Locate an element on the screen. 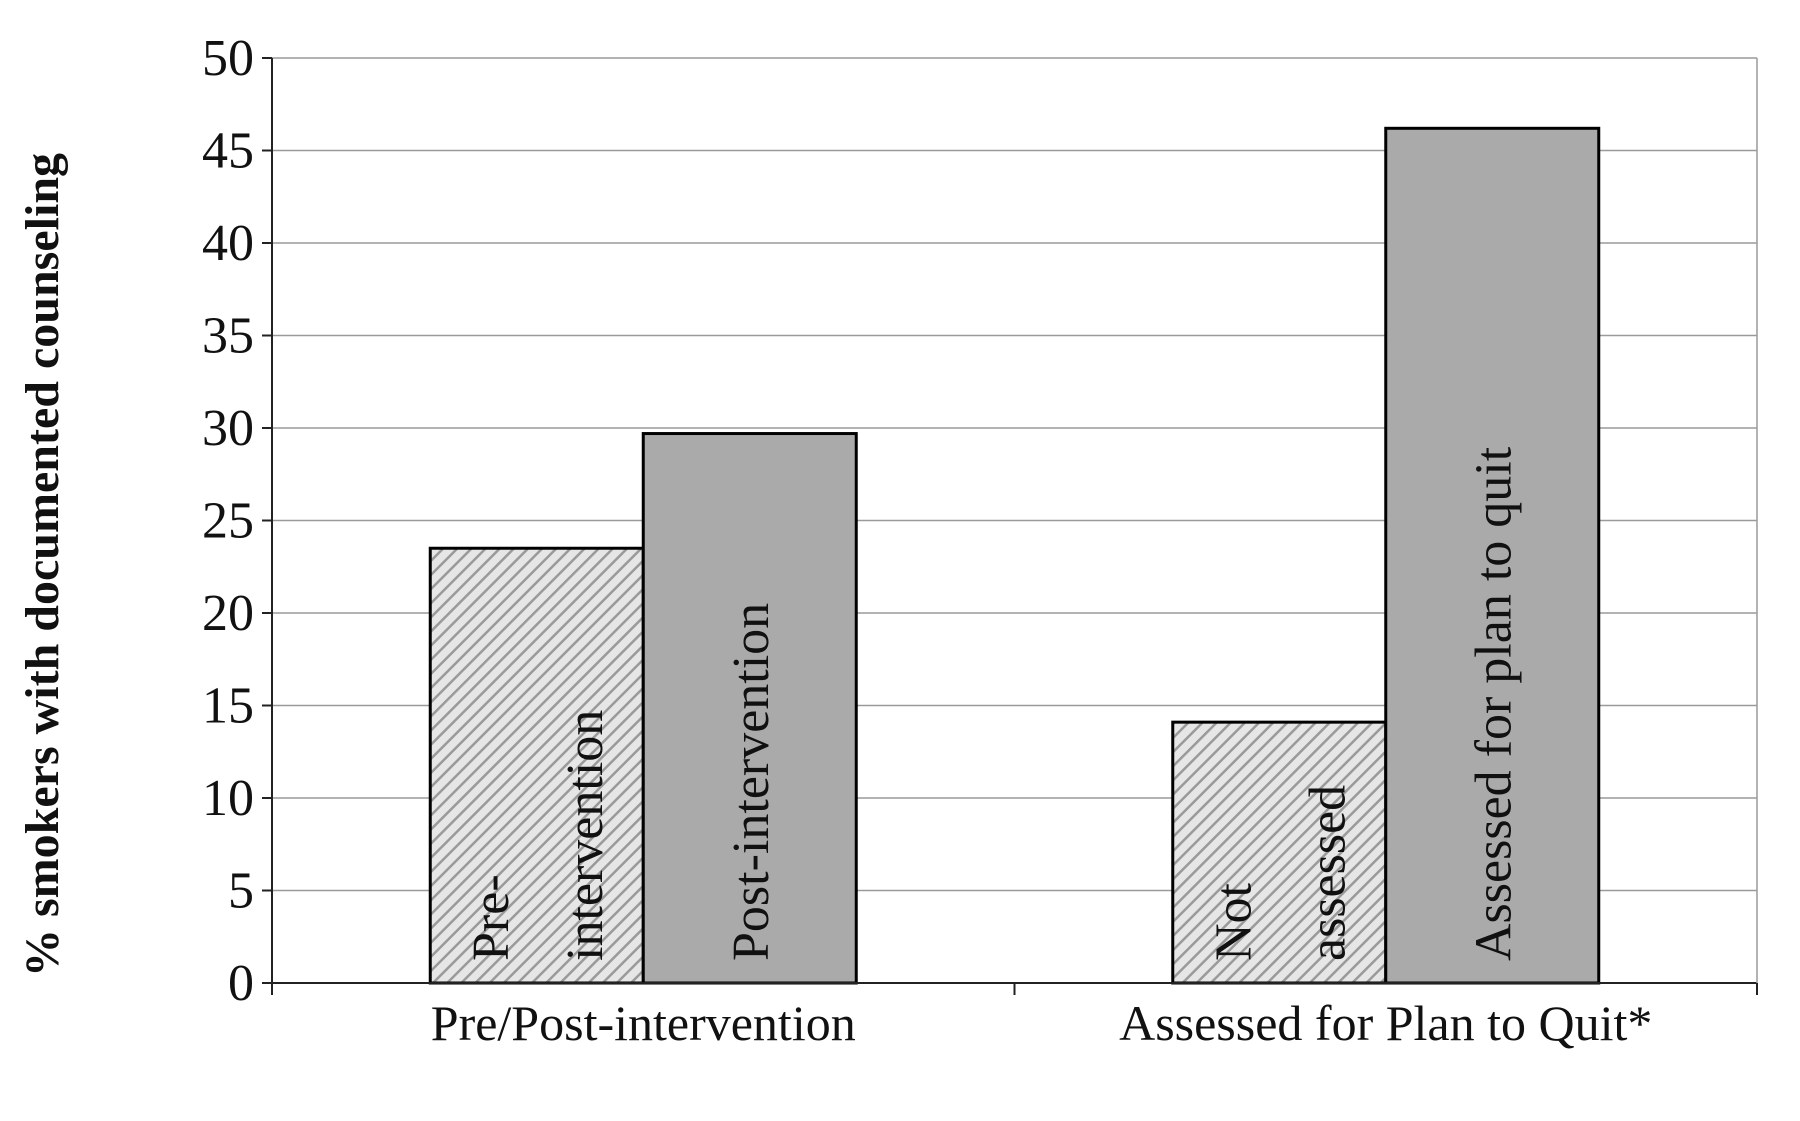 The image size is (1800, 1121). bar-label: Not is located at coordinates (1233, 921).